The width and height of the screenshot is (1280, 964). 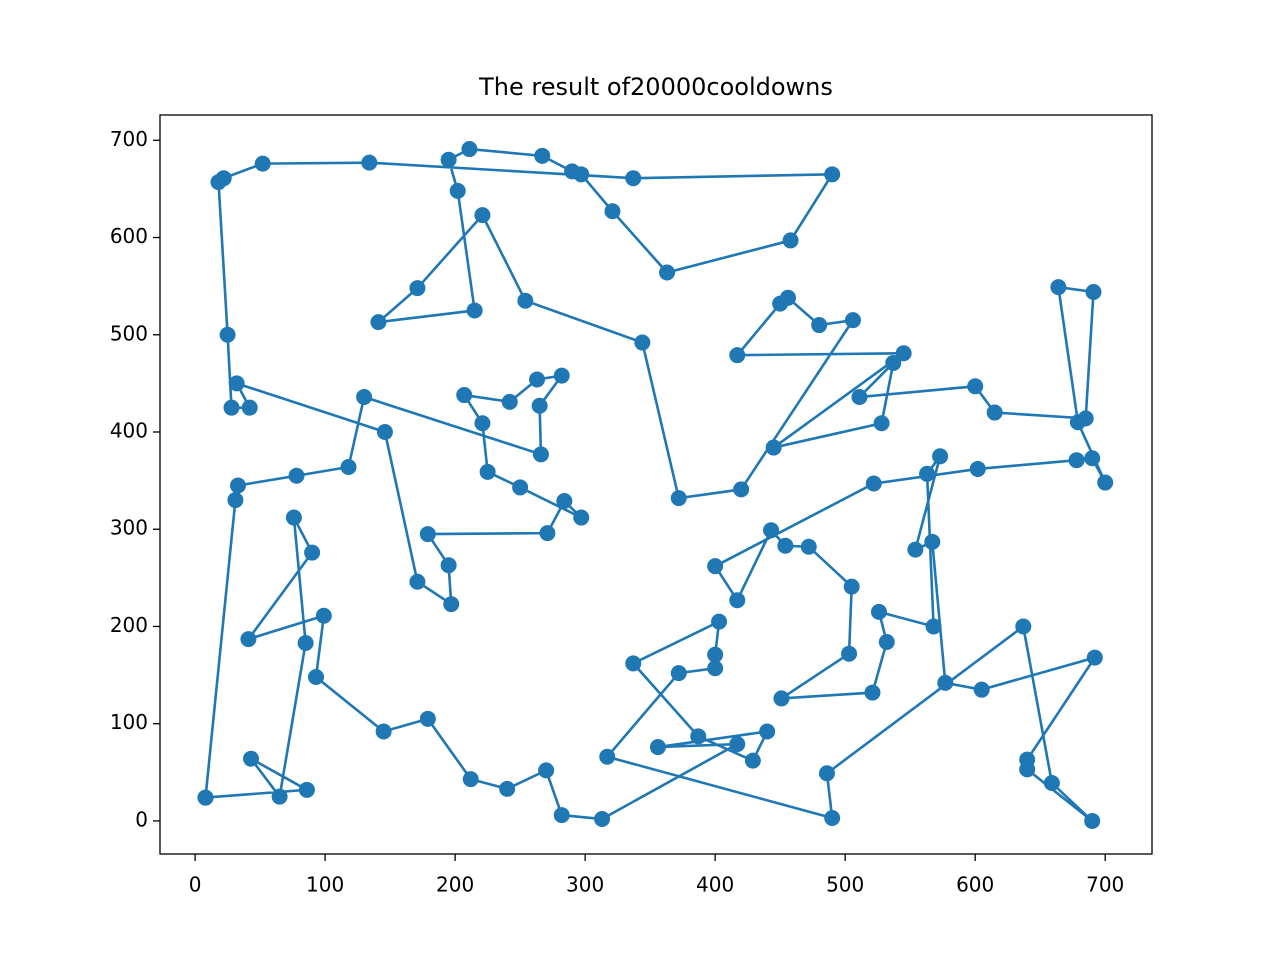 I want to click on y-tick-label: 0, so click(x=141, y=819).